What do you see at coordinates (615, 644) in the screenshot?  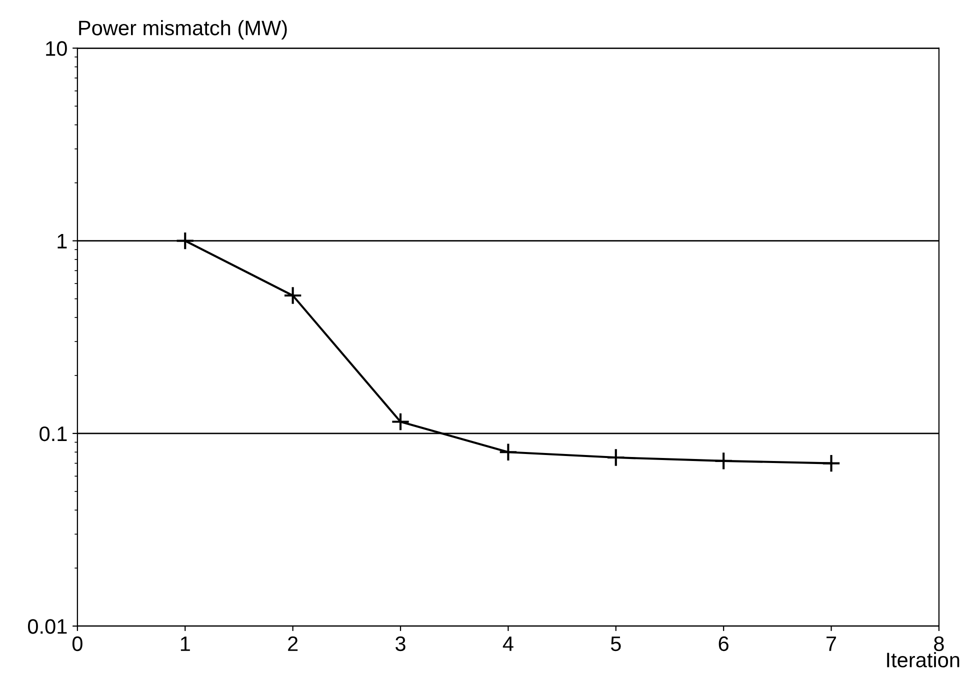 I see `x-tick-label: 5` at bounding box center [615, 644].